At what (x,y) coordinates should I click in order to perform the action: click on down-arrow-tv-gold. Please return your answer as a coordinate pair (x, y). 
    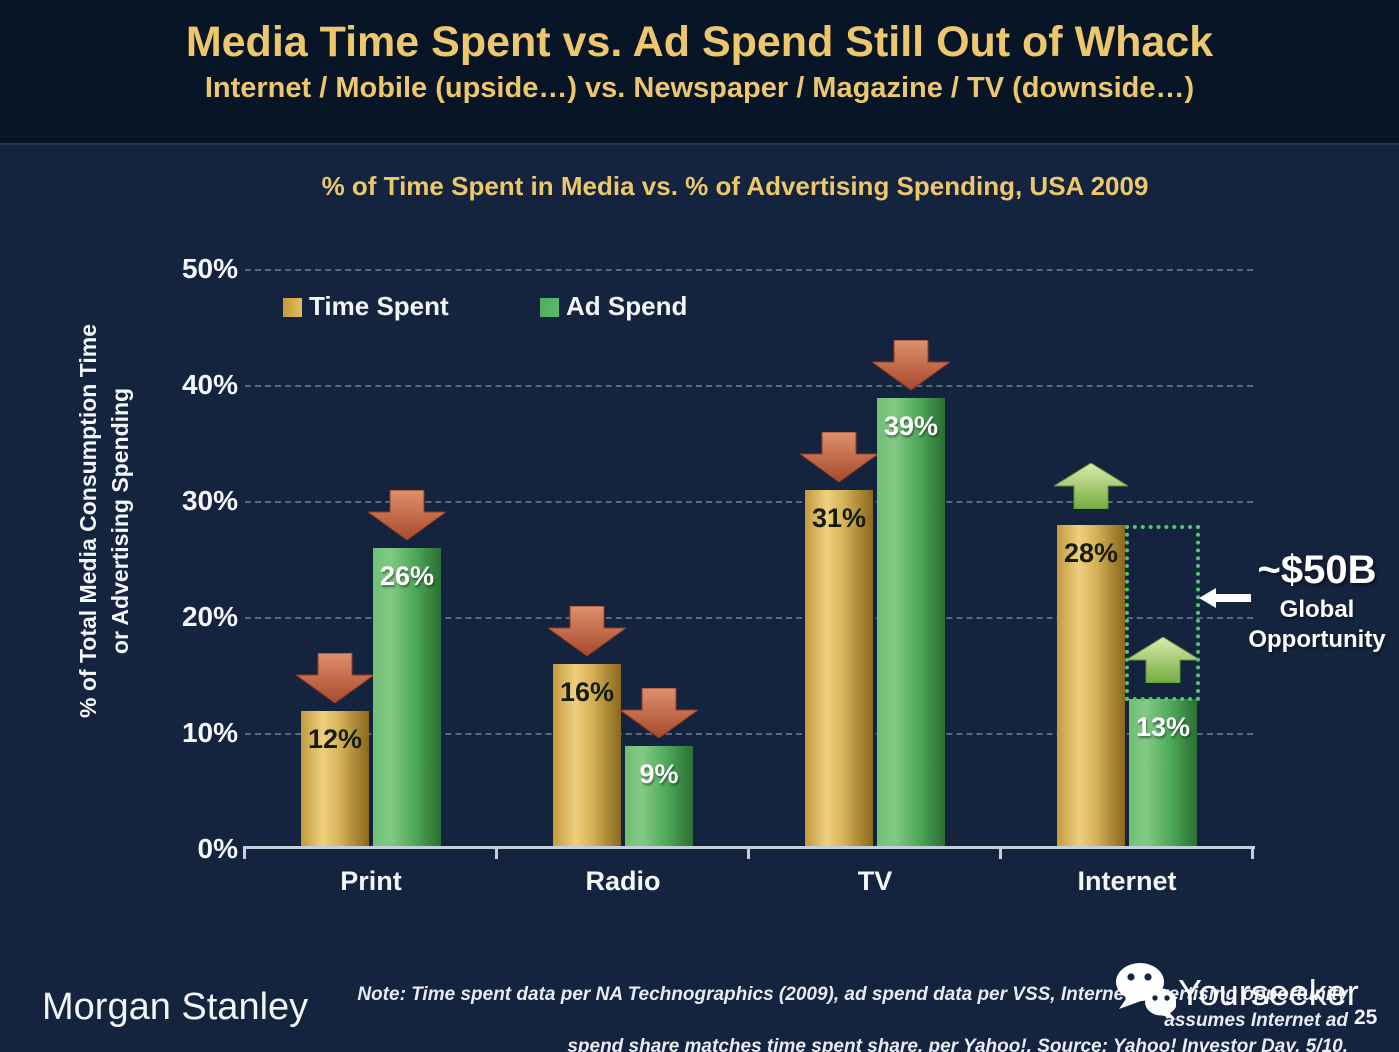
    Looking at the image, I should click on (839, 457).